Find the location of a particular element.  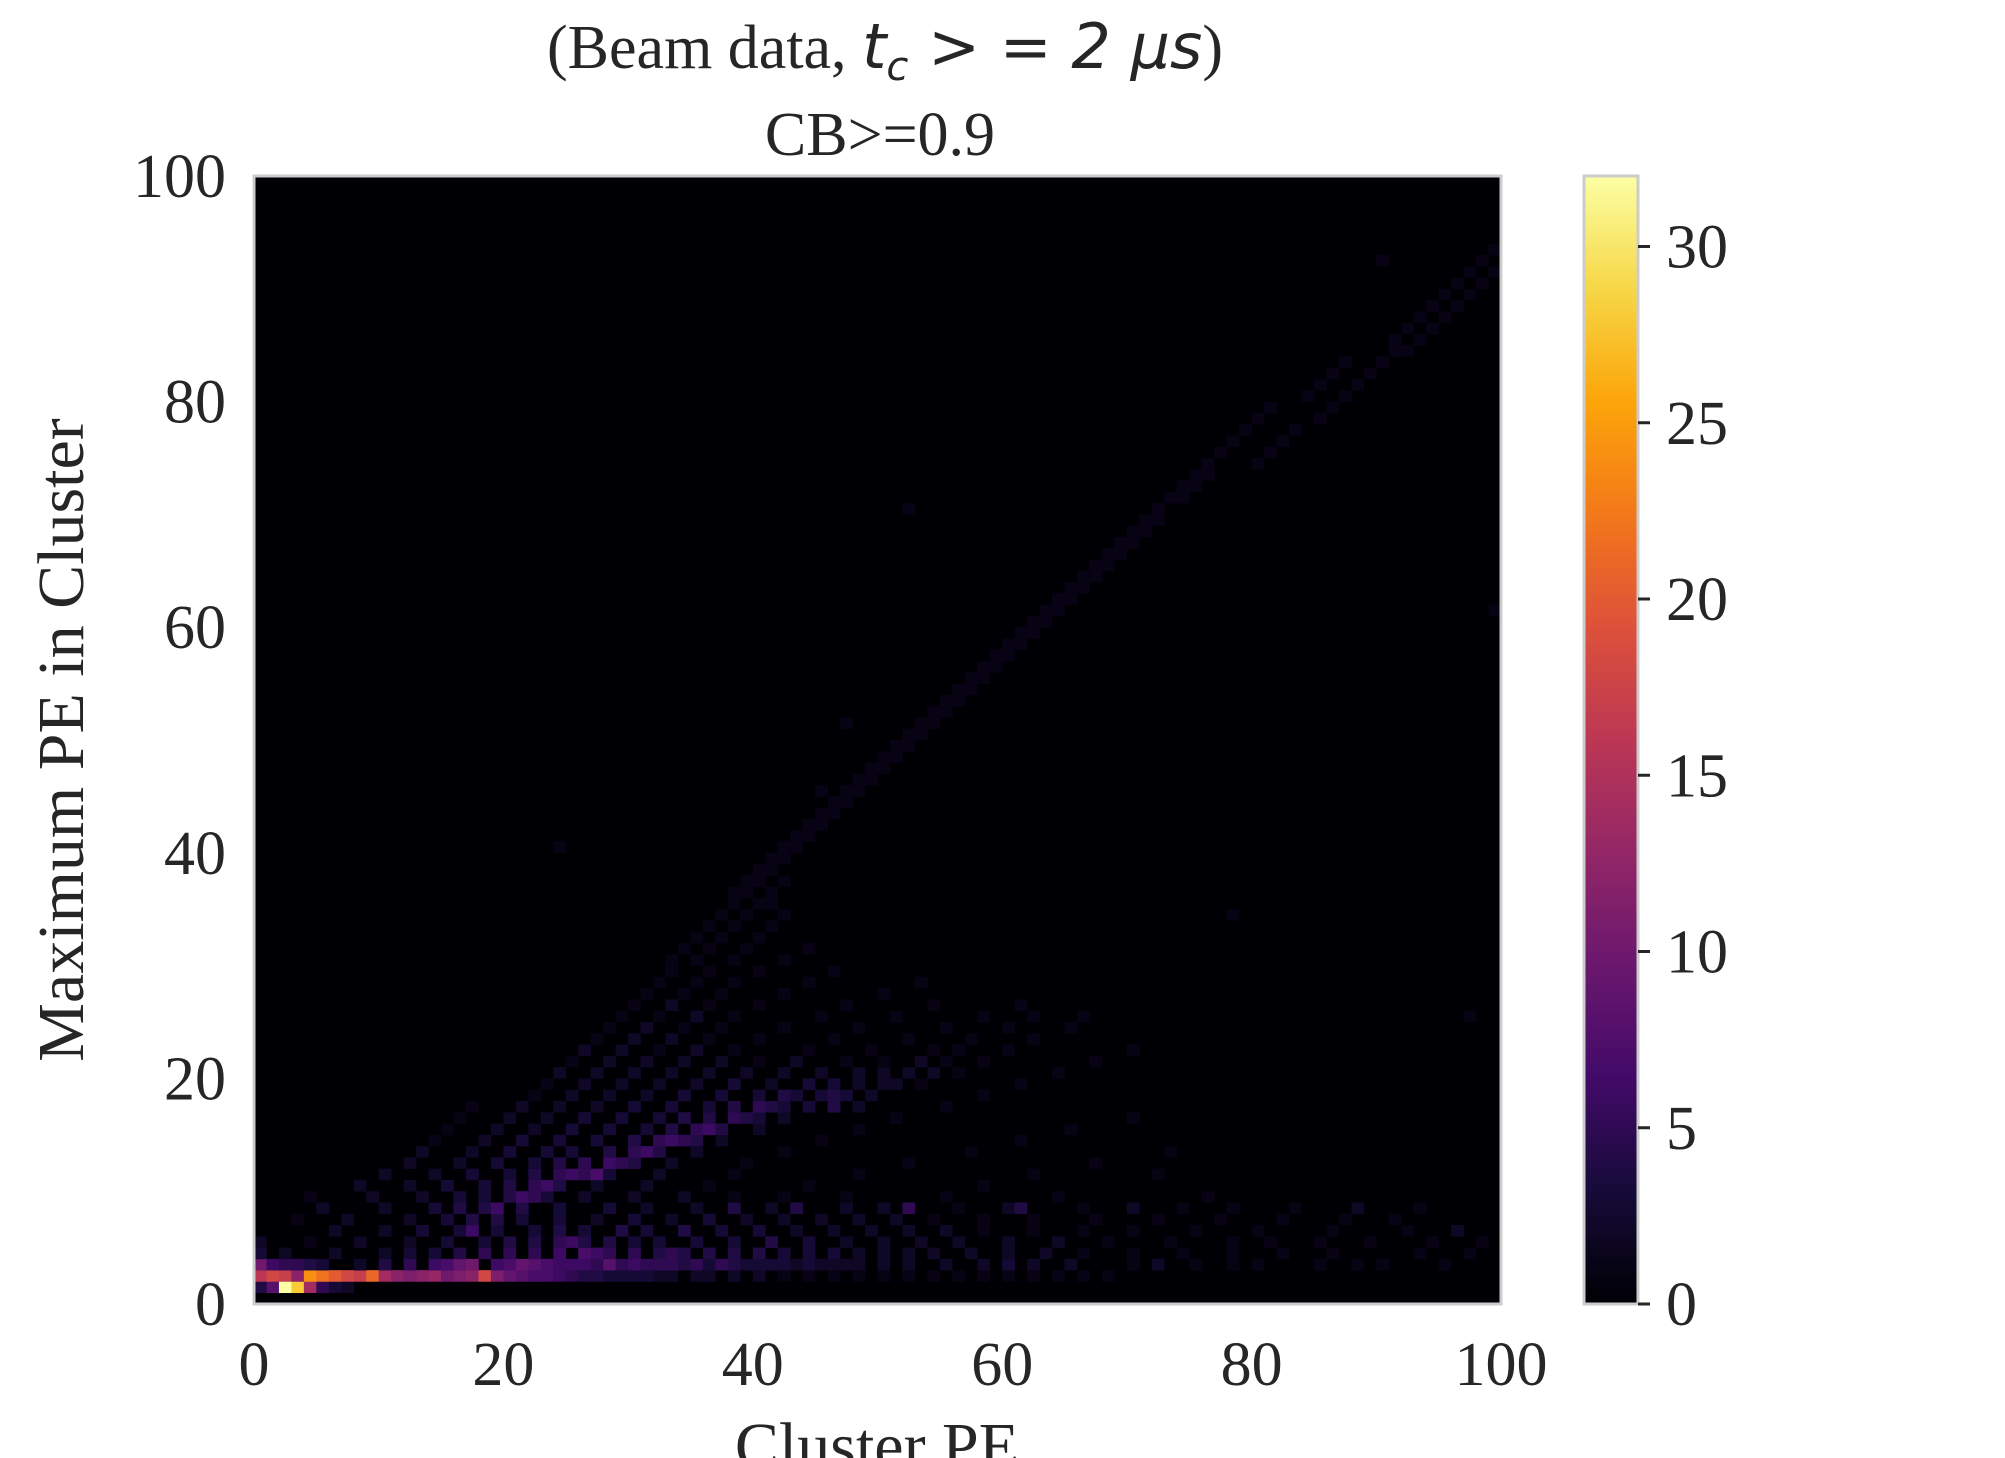

y-axis-ticks: 0 20 40 60 80 100 is located at coordinates (179, 741).